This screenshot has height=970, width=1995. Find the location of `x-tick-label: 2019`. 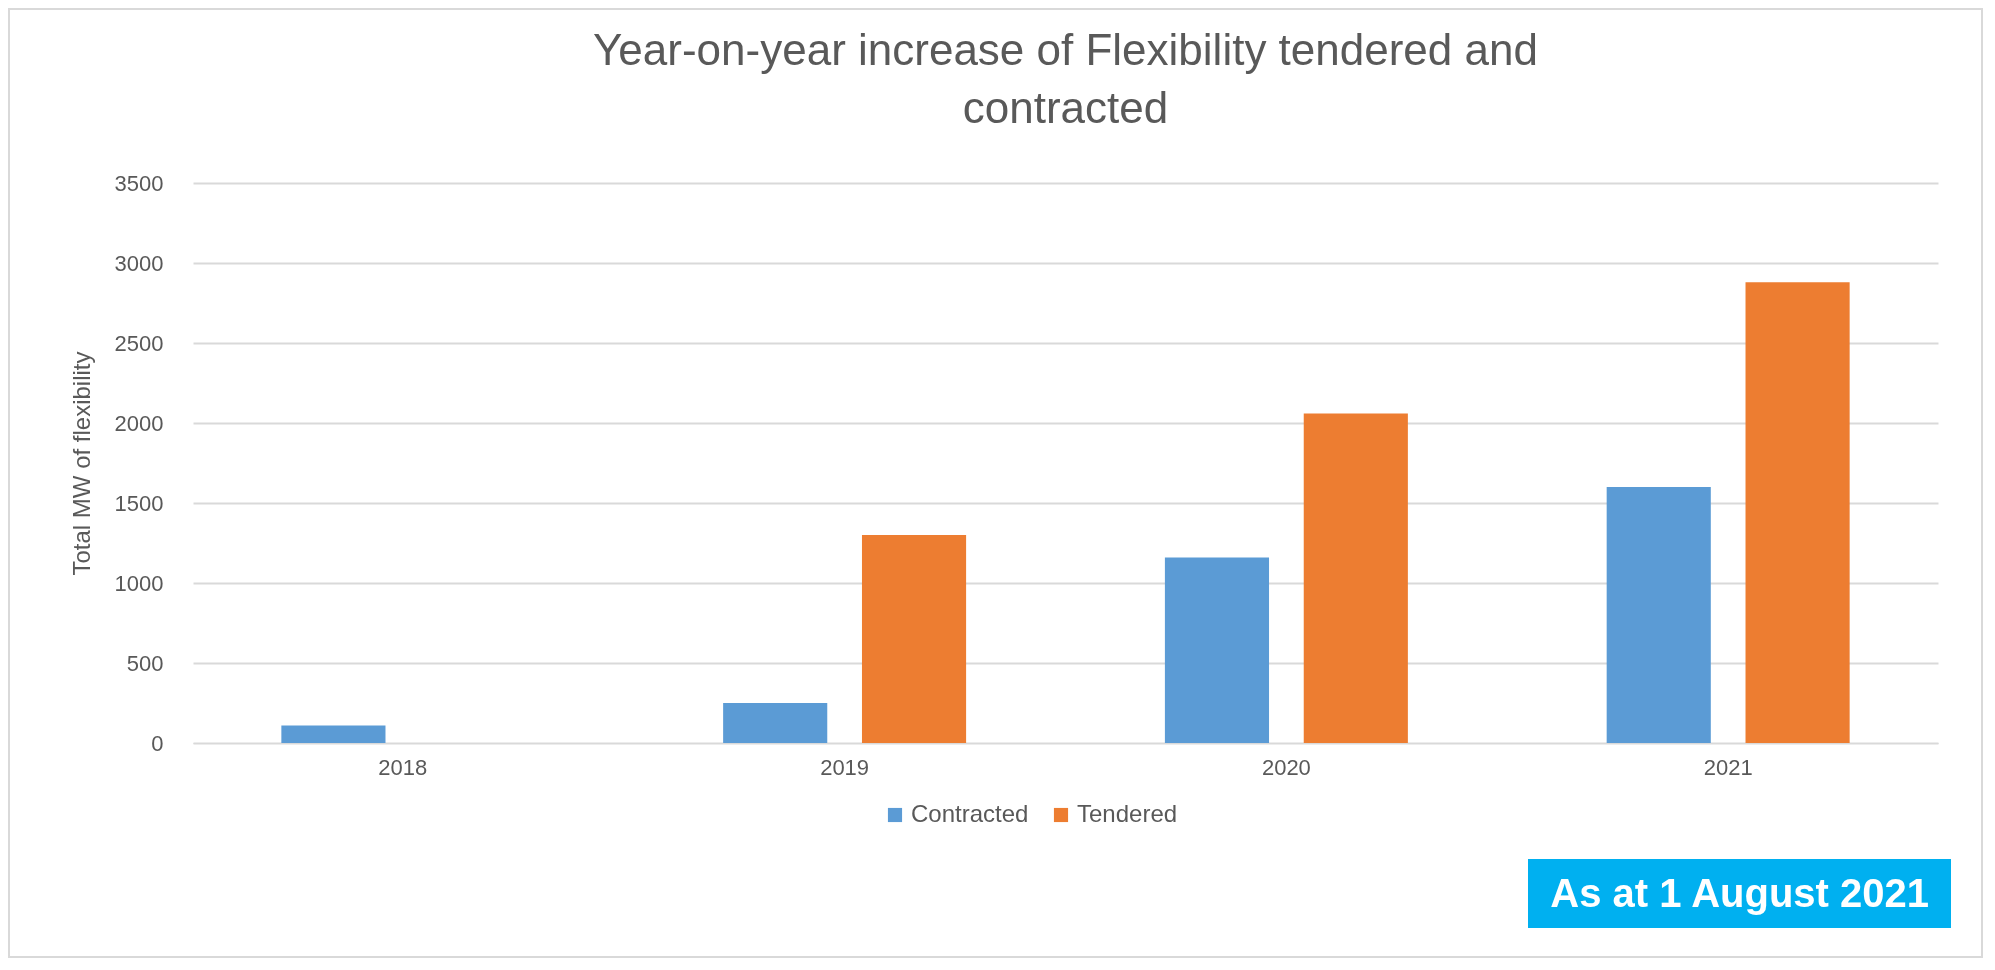

x-tick-label: 2019 is located at coordinates (845, 767).